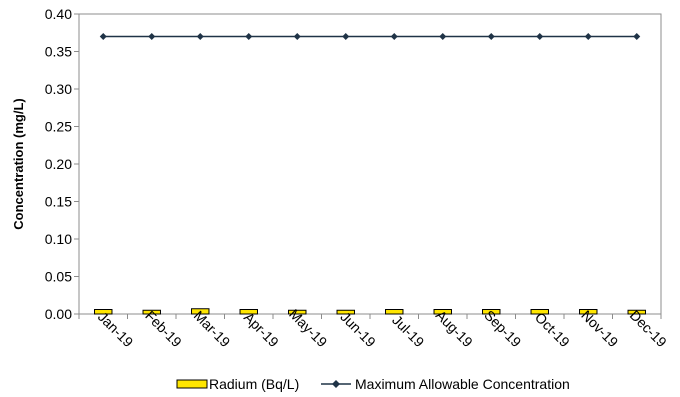 The image size is (680, 397). I want to click on y-tick-label: 0.30, so click(58, 89).